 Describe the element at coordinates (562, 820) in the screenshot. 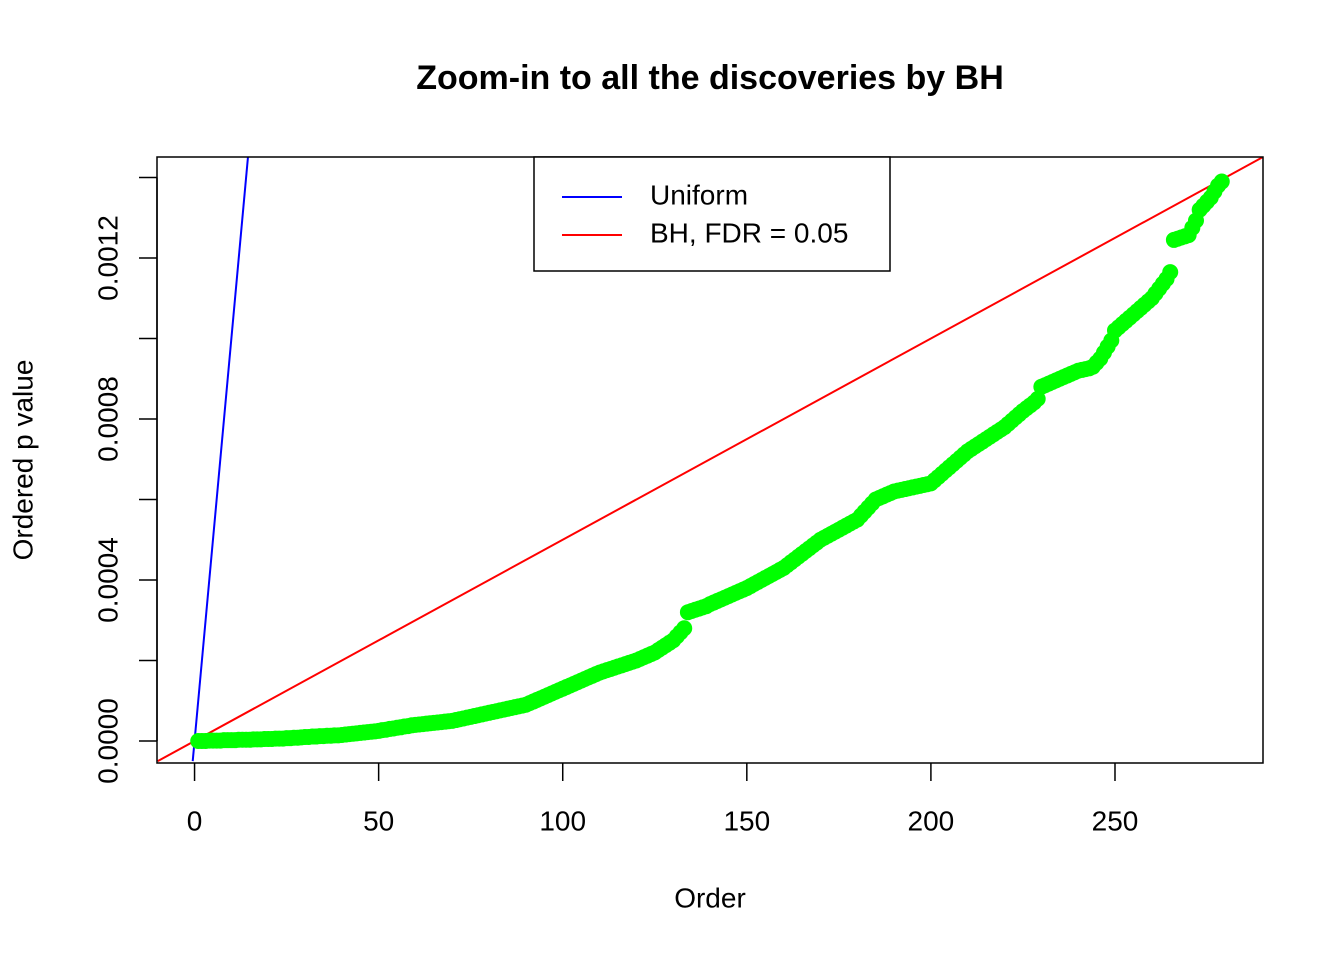

I see `x-tick-label: 100` at that location.